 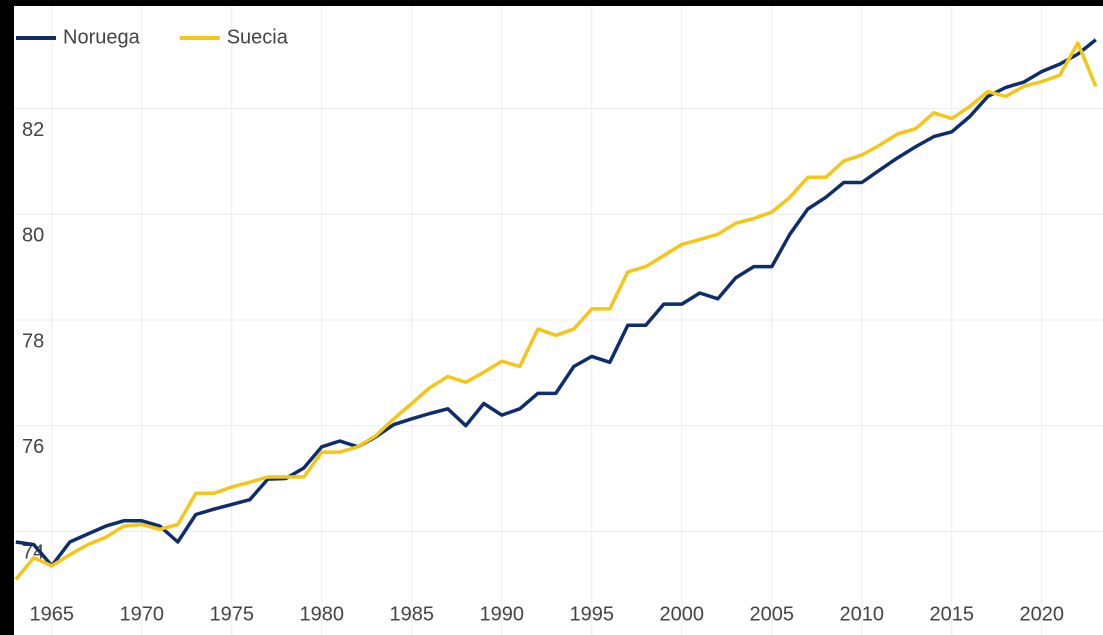 I want to click on legend-label: Noruega, so click(x=102, y=37).